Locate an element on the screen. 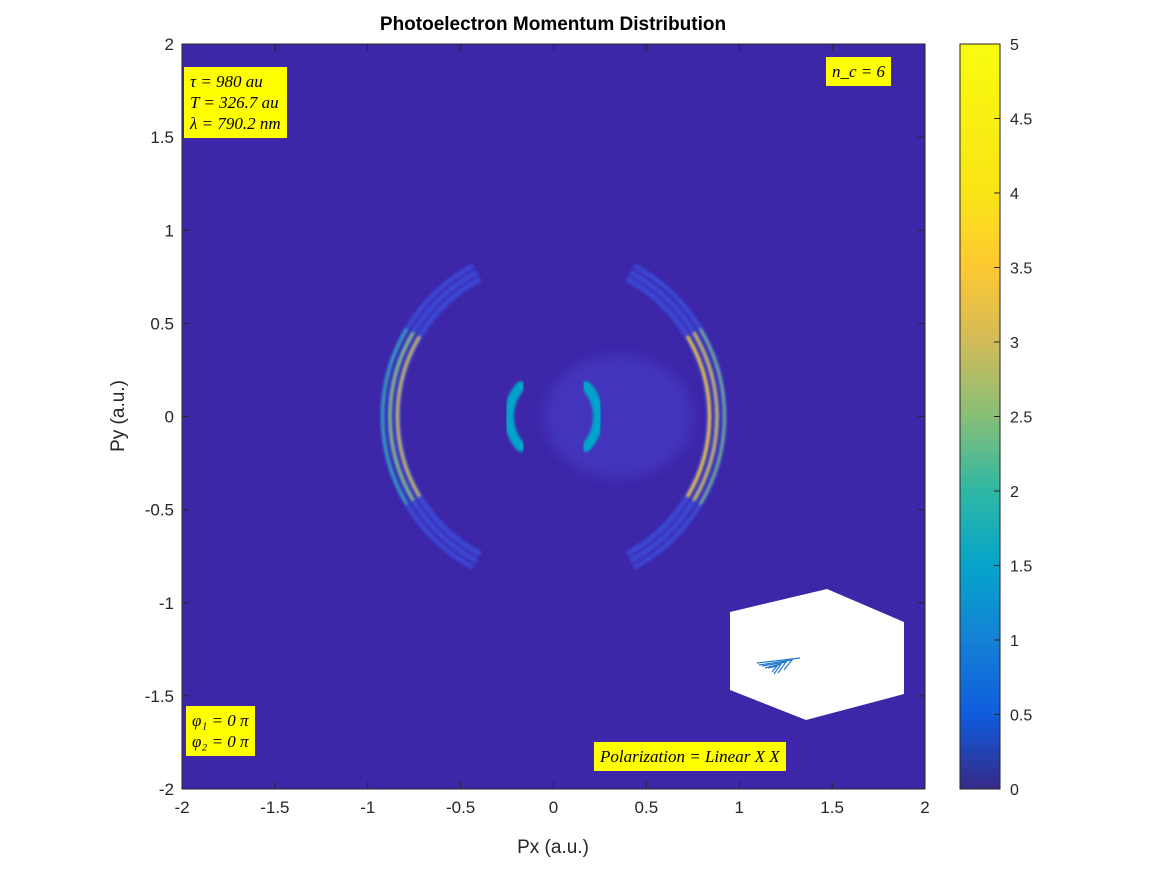 The image size is (1167, 875). polarization-inset is located at coordinates (817, 654).